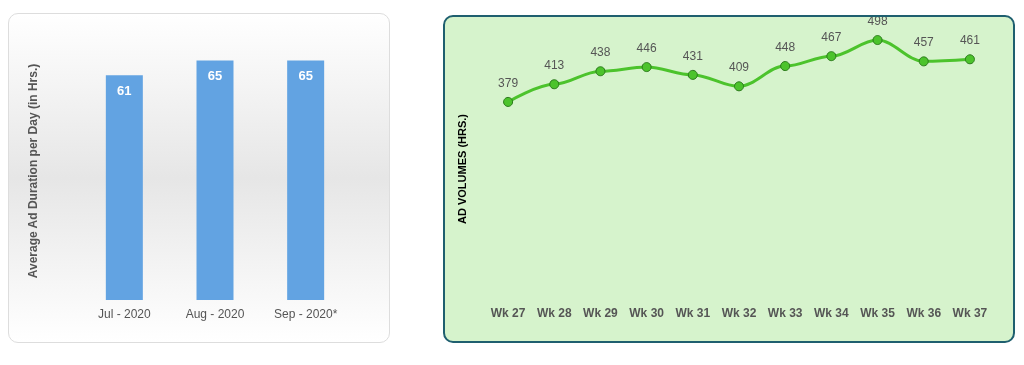 The width and height of the screenshot is (1024, 365). I want to click on x-tick-label: Wk 35, so click(878, 313).